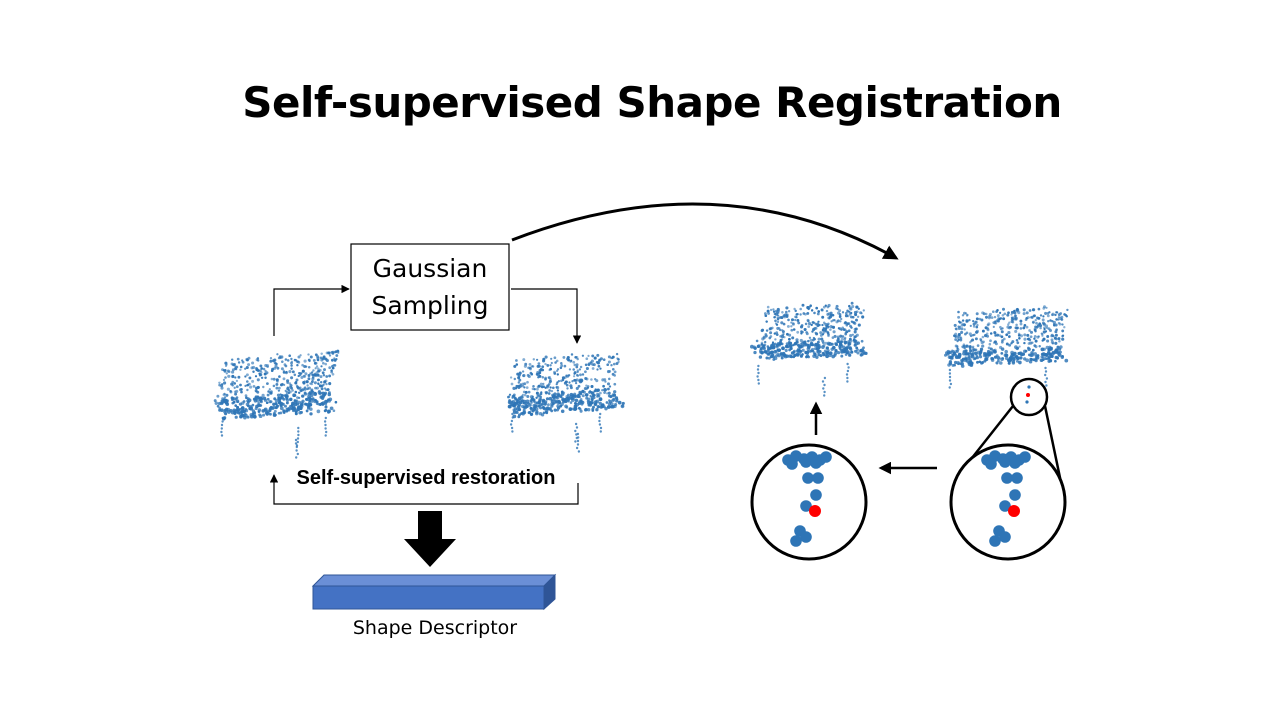 This screenshot has width=1280, height=720. I want to click on gaussian-label-line2: Sampling, so click(430, 305).